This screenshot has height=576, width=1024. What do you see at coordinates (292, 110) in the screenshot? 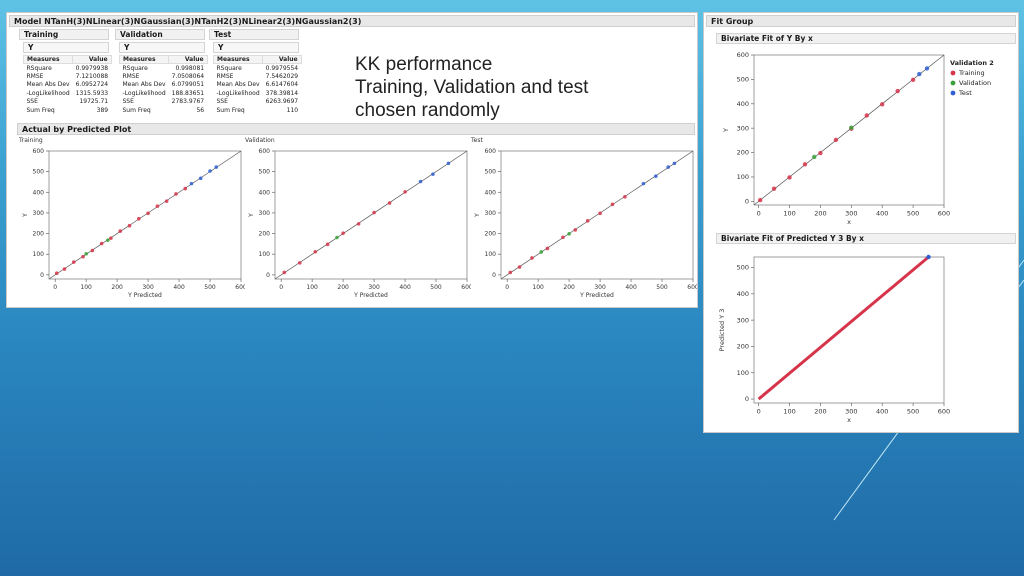
I see `measure-value: 110` at bounding box center [292, 110].